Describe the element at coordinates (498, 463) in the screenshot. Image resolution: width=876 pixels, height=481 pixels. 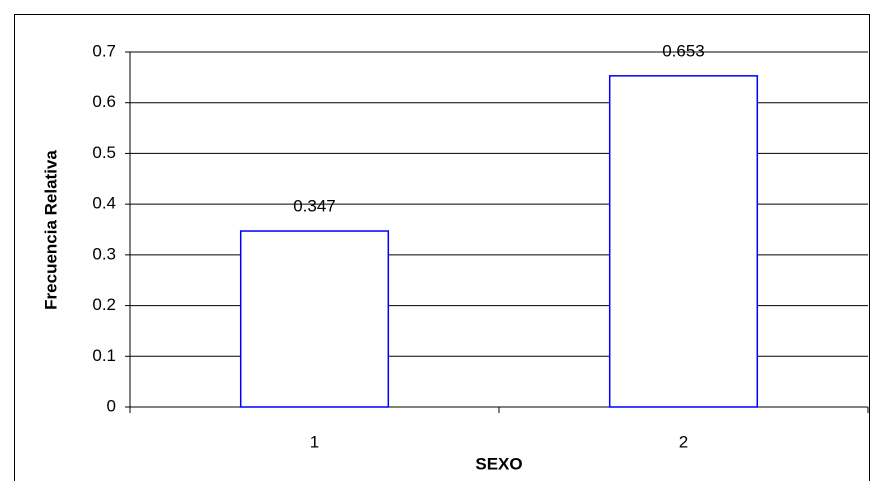
I see `x-axis-label: SEXO` at that location.